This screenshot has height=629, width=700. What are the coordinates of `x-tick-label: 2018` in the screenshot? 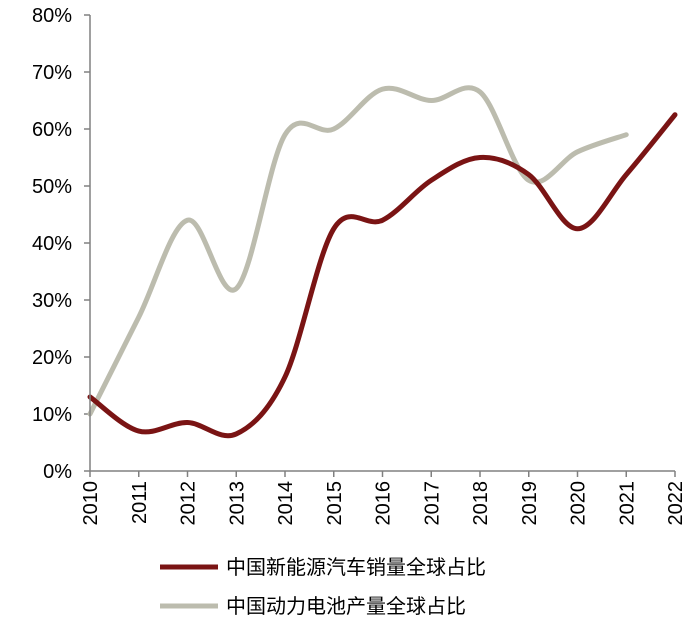 It's located at (481, 503).